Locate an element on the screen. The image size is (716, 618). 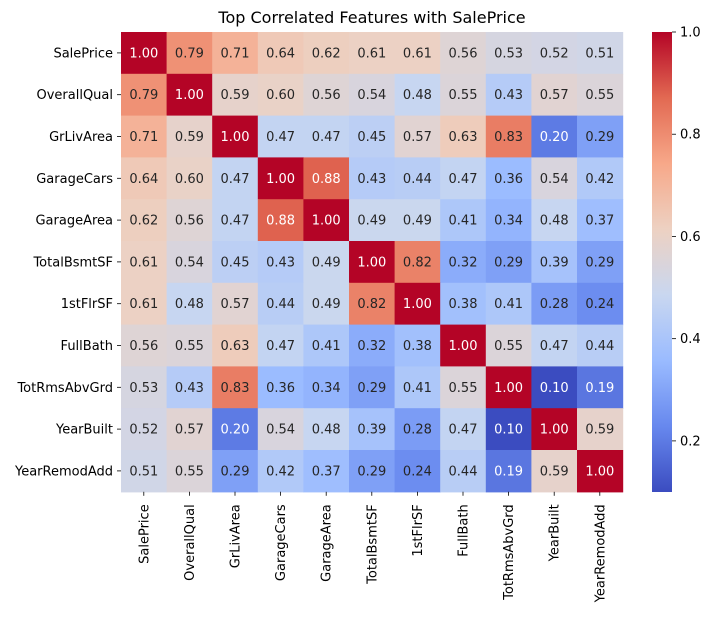
cell-value-label: 0.48 is located at coordinates (189, 304).